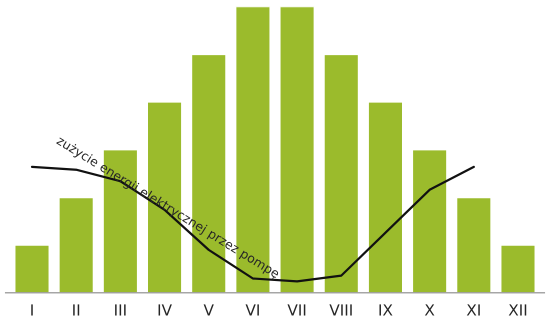 This screenshot has height=329, width=550. What do you see at coordinates (165, 310) in the screenshot?
I see `x-tick-label: IV` at bounding box center [165, 310].